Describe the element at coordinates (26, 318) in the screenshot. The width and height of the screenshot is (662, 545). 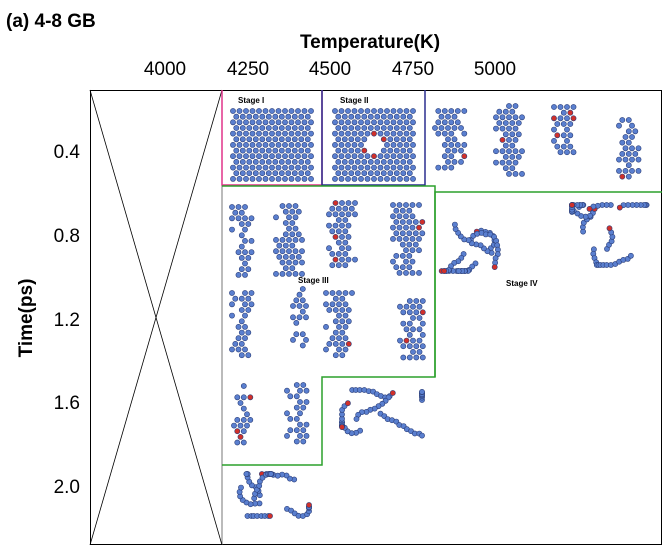
I see `y-axis-title: Time(ps)` at that location.